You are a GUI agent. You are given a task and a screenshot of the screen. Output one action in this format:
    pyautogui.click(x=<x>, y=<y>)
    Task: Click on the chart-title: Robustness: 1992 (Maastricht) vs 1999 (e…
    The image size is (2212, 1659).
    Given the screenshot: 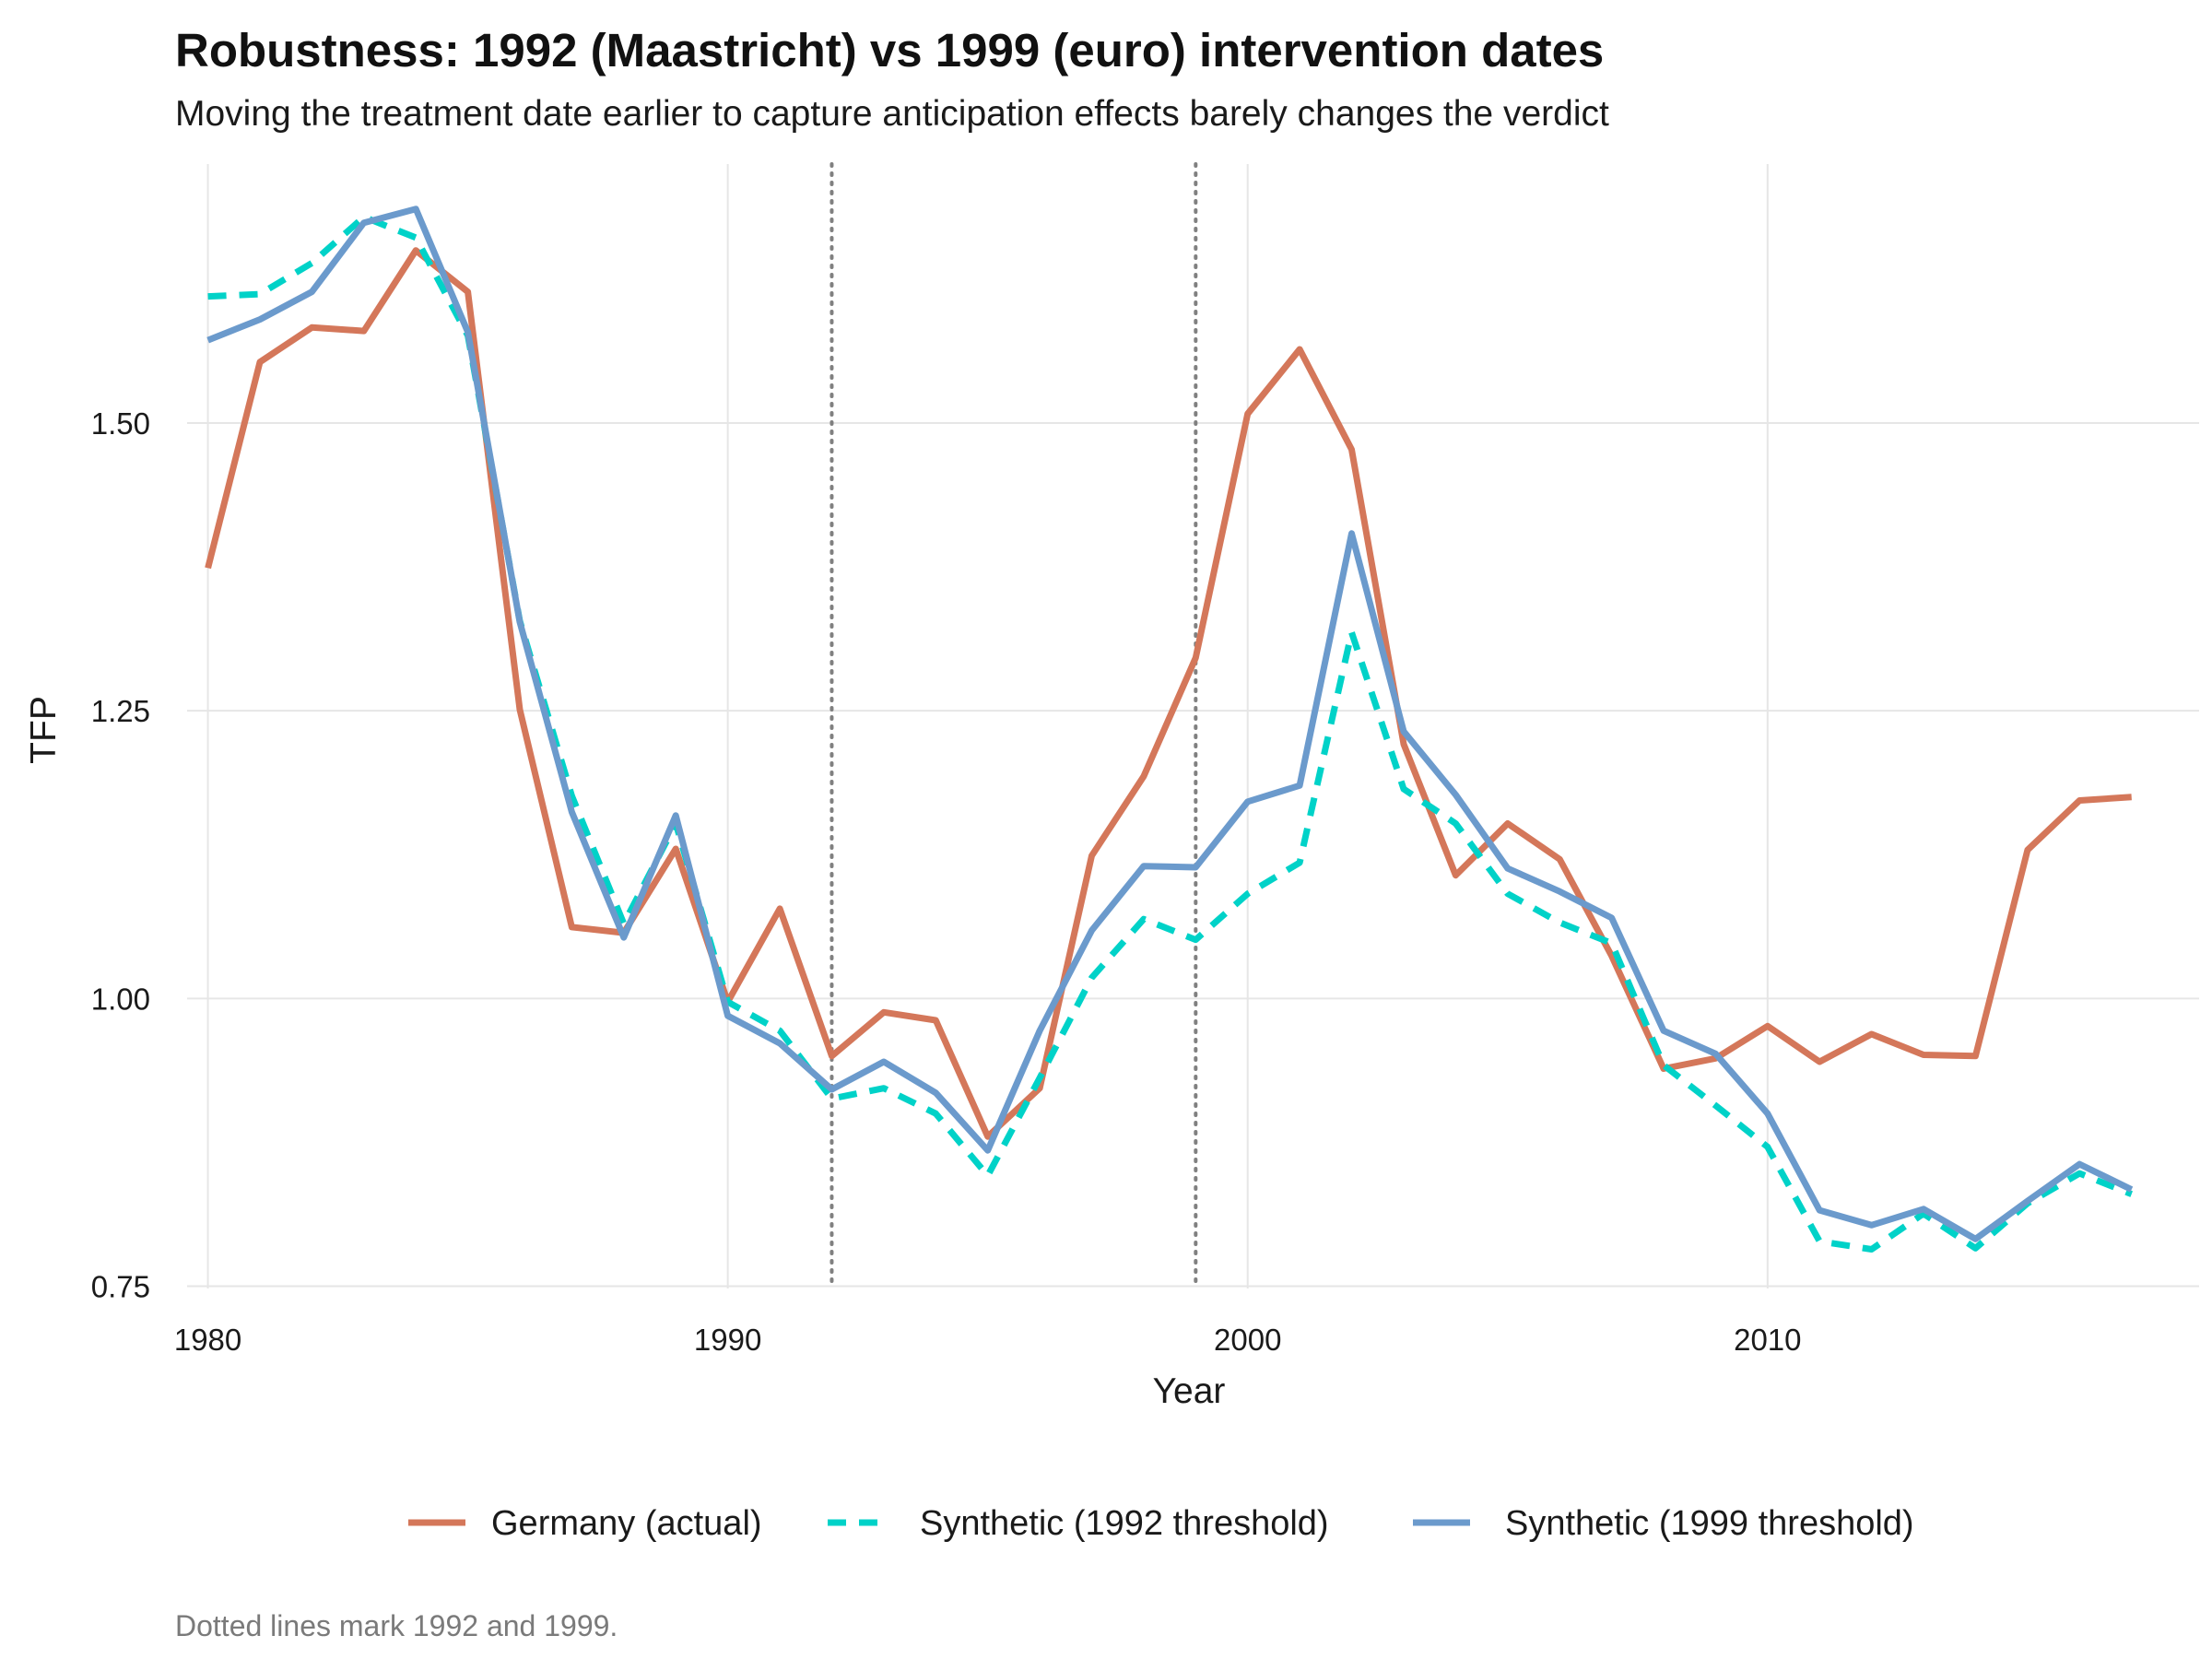 What is the action you would take?
    pyautogui.click(x=889, y=50)
    